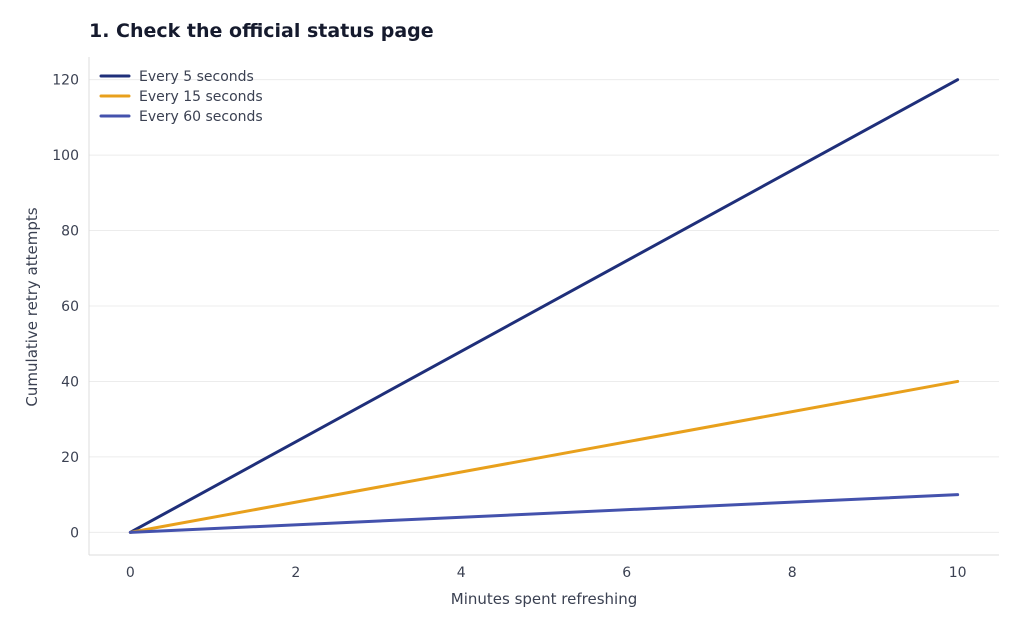 The height and width of the screenshot is (631, 1024). Describe the element at coordinates (201, 117) in the screenshot. I see `legend-label: Every 60 seconds` at that location.